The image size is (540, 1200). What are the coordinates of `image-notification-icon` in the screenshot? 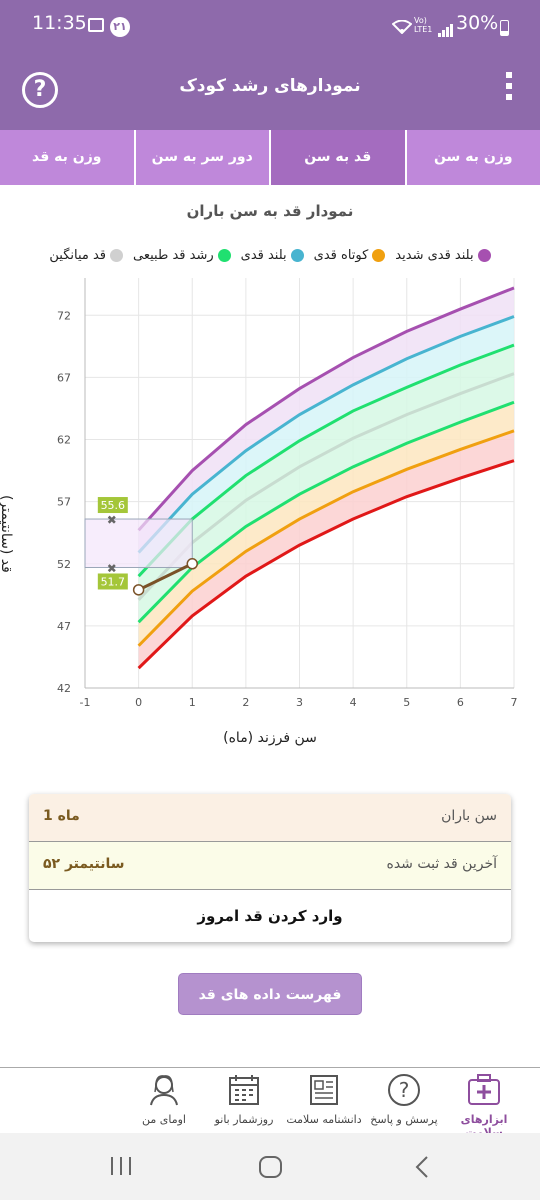 It's located at (96, 25).